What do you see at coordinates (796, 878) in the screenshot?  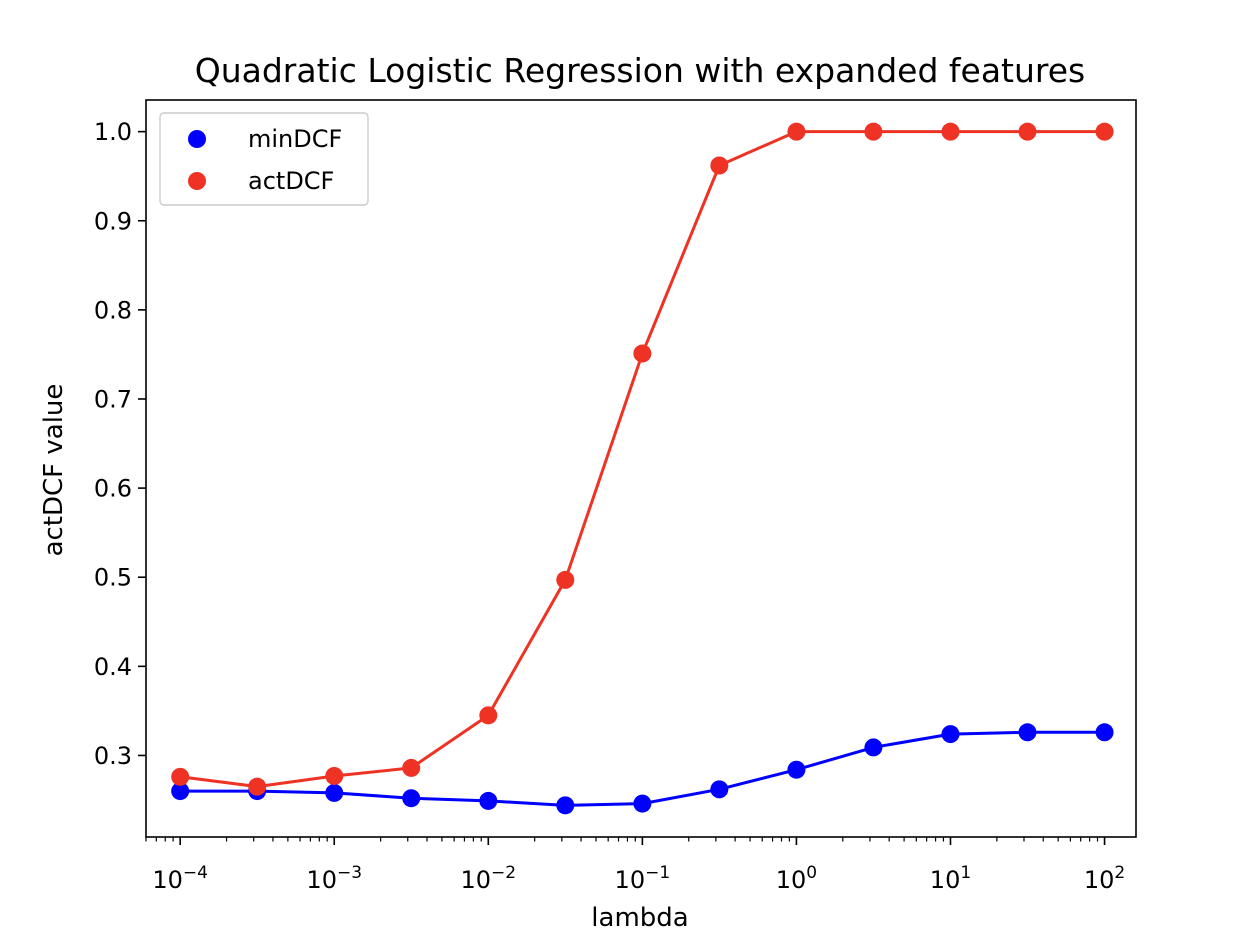 I see `x-tick-label: 10⁰` at bounding box center [796, 878].